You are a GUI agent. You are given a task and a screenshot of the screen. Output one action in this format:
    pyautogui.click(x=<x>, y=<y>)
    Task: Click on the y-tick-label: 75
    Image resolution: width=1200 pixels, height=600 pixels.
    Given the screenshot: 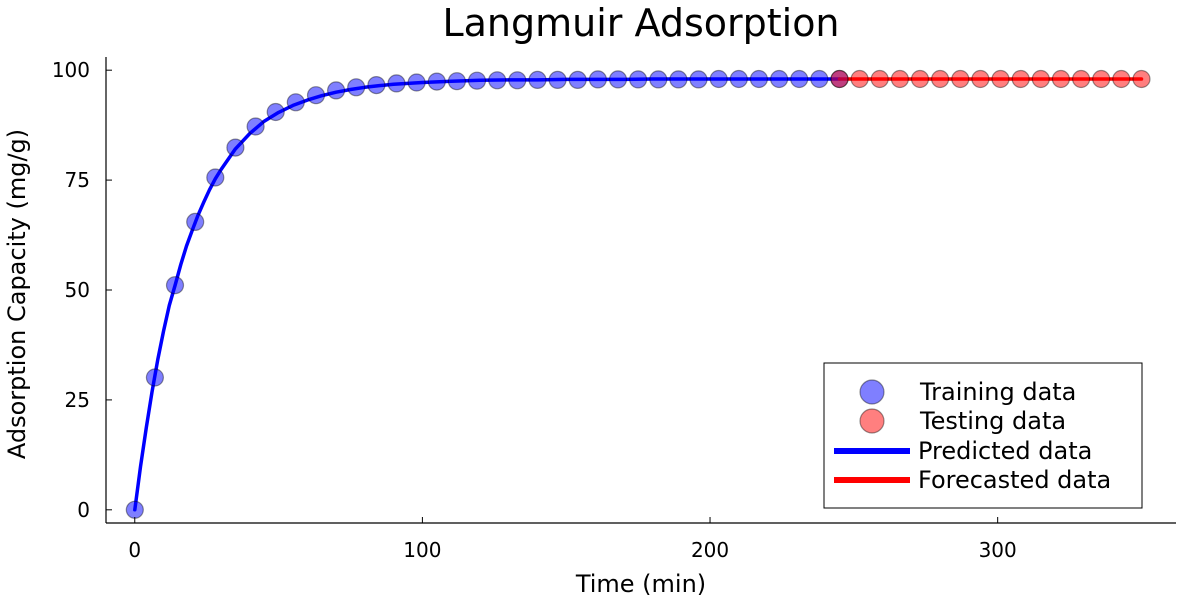 What is the action you would take?
    pyautogui.click(x=77, y=180)
    